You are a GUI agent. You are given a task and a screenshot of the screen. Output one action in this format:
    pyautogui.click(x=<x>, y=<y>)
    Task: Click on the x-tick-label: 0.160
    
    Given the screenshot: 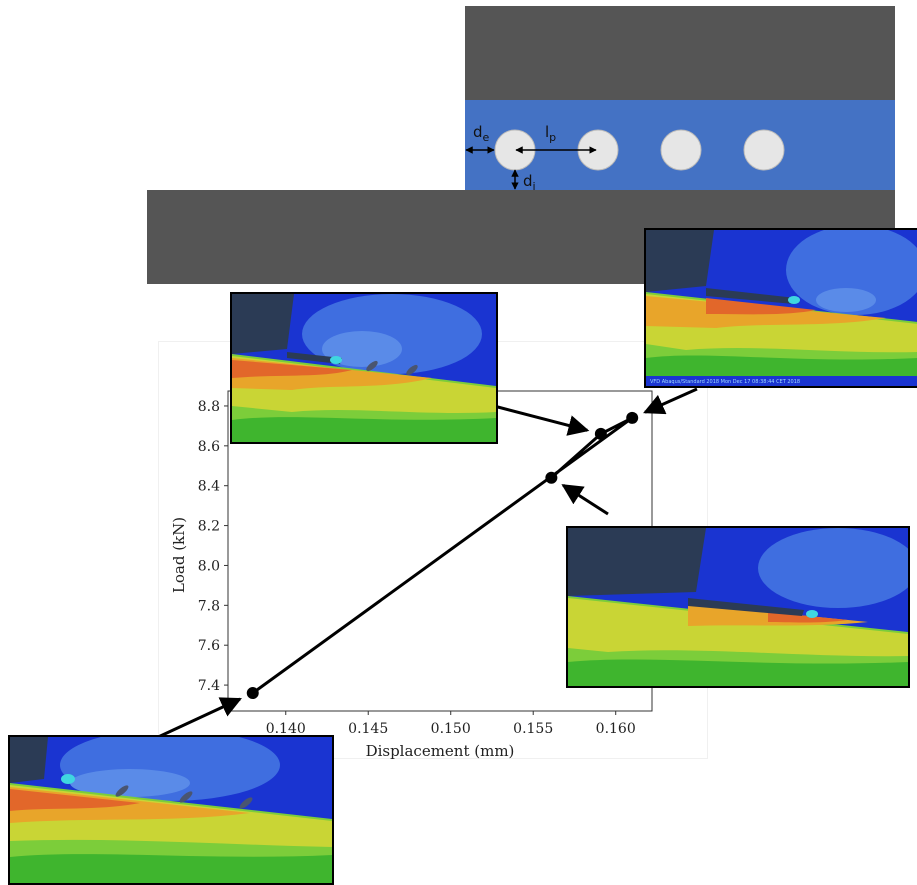 What is the action you would take?
    pyautogui.click(x=616, y=729)
    